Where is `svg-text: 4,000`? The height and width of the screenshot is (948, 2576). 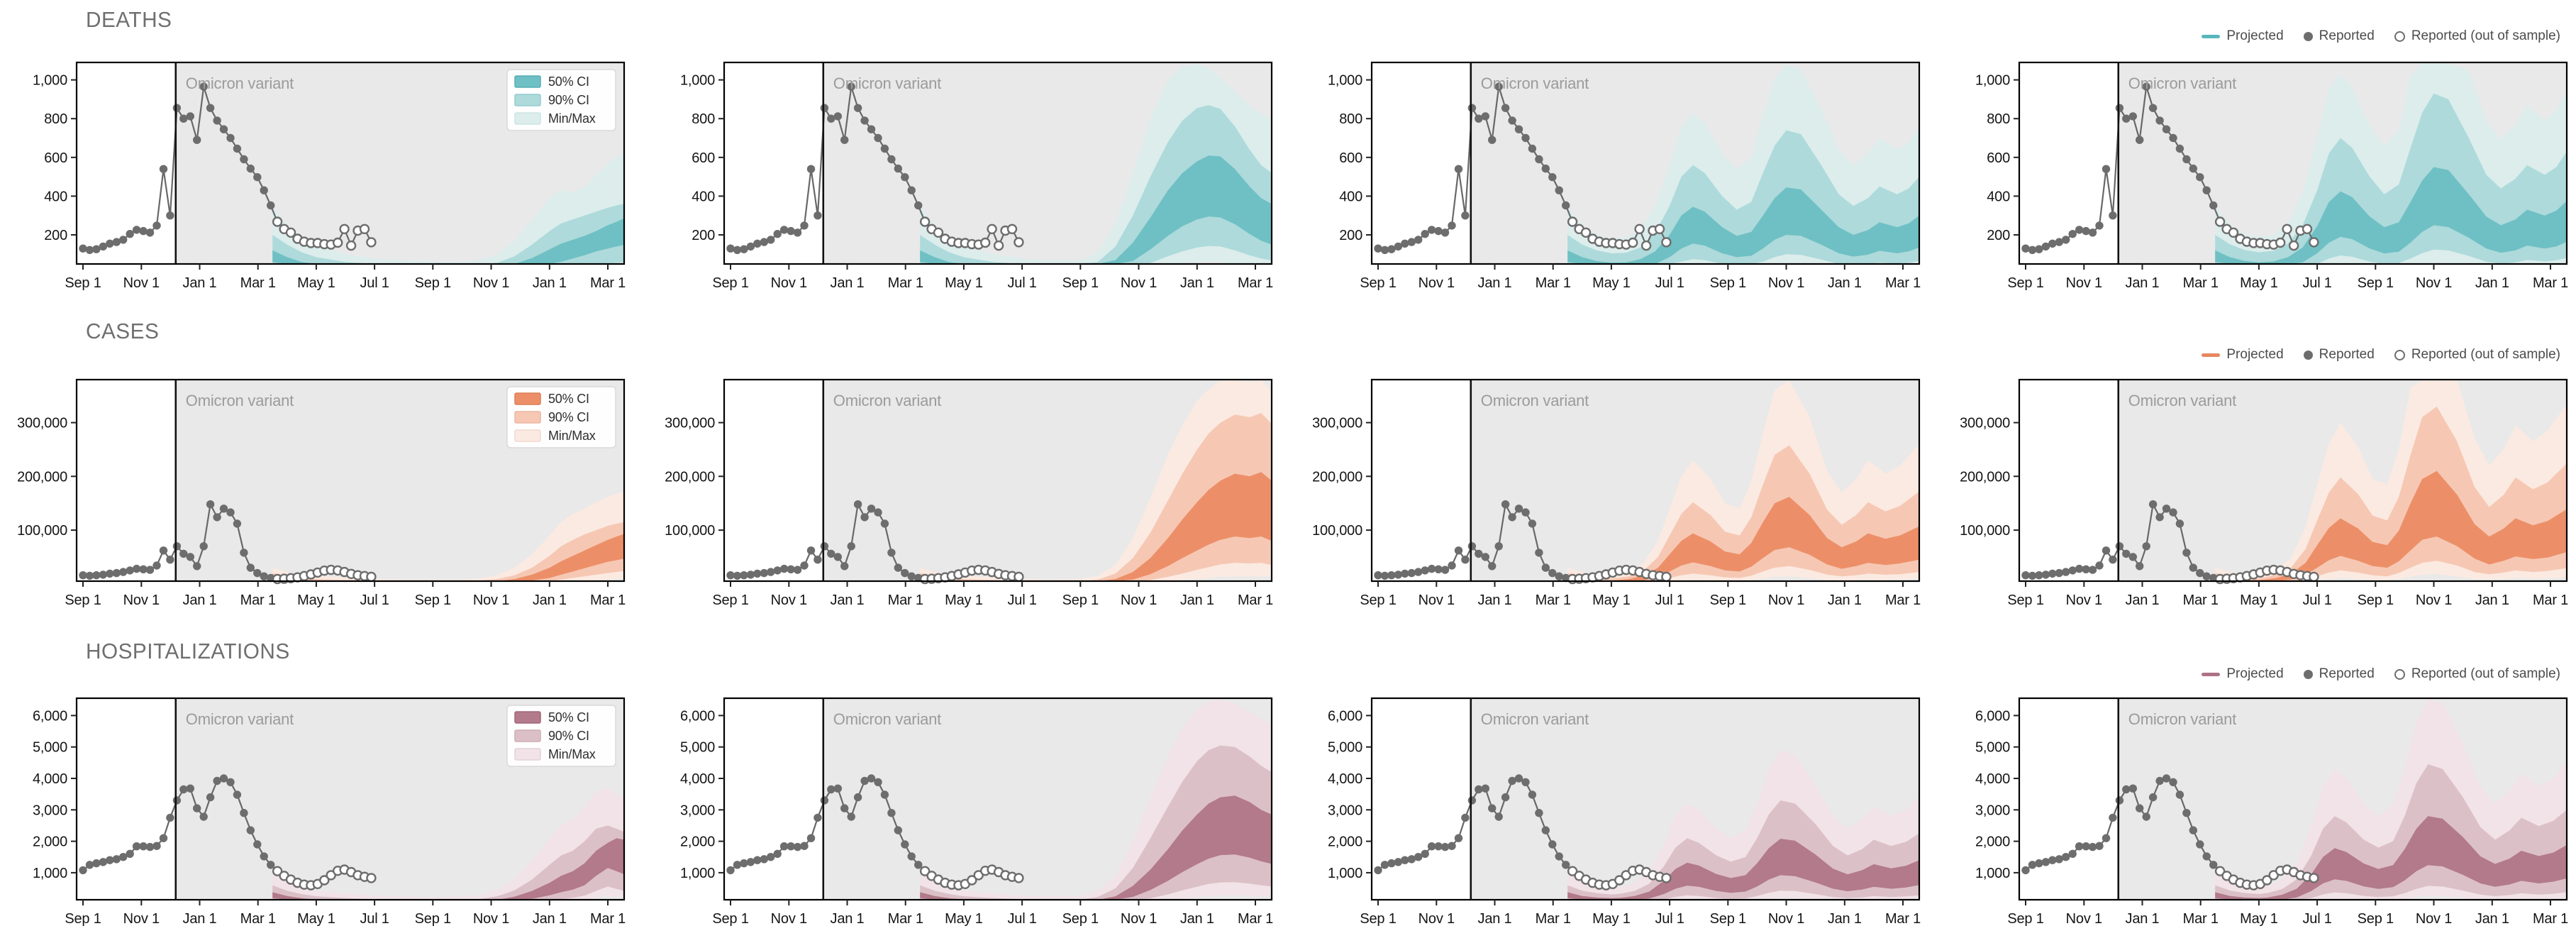 svg-text: 4,000 is located at coordinates (50, 779).